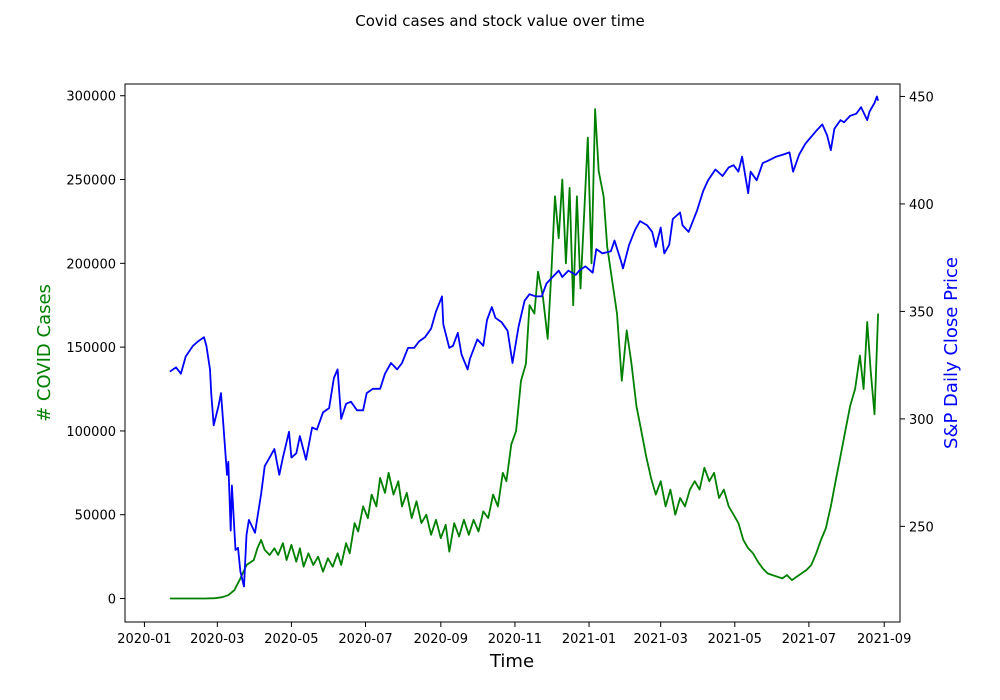 Image resolution: width=1000 pixels, height=700 pixels. Describe the element at coordinates (112, 600) in the screenshot. I see `y-tick-label-left: 0` at that location.